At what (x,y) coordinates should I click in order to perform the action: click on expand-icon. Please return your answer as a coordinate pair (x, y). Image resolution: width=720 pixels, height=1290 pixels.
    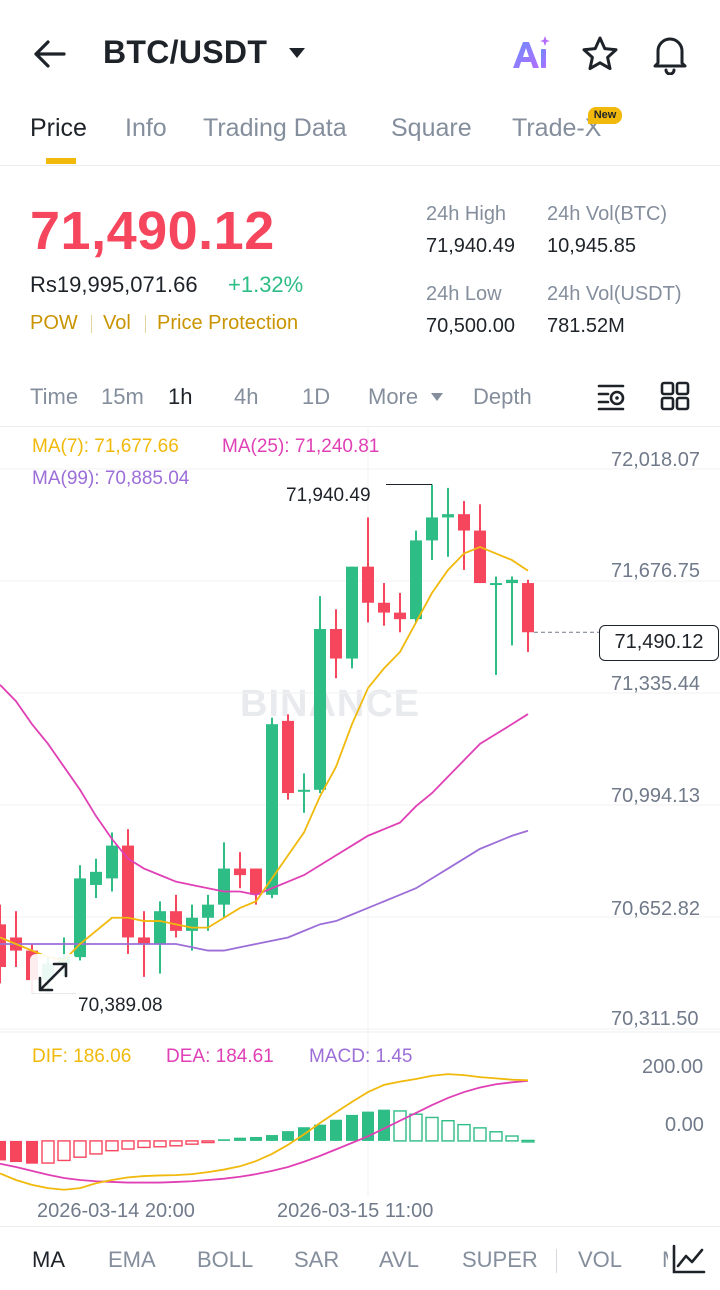
    Looking at the image, I should click on (53, 977).